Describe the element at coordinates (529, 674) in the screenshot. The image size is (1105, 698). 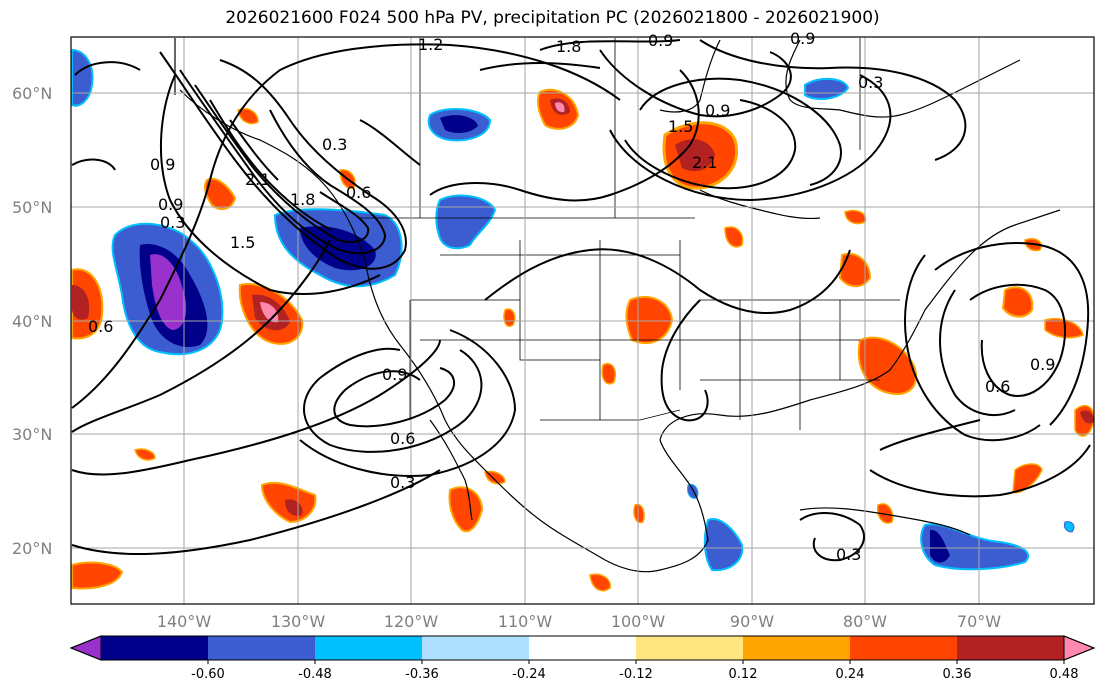
I see `colorbar-tick-label: -0.24` at that location.